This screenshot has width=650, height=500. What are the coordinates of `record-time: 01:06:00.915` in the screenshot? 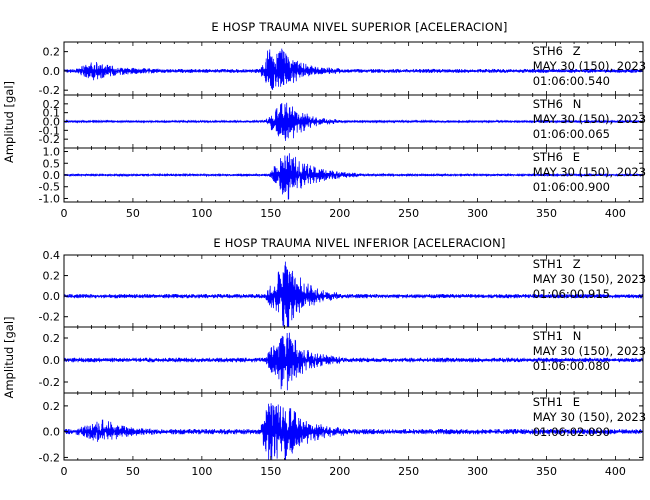 It's located at (571, 294).